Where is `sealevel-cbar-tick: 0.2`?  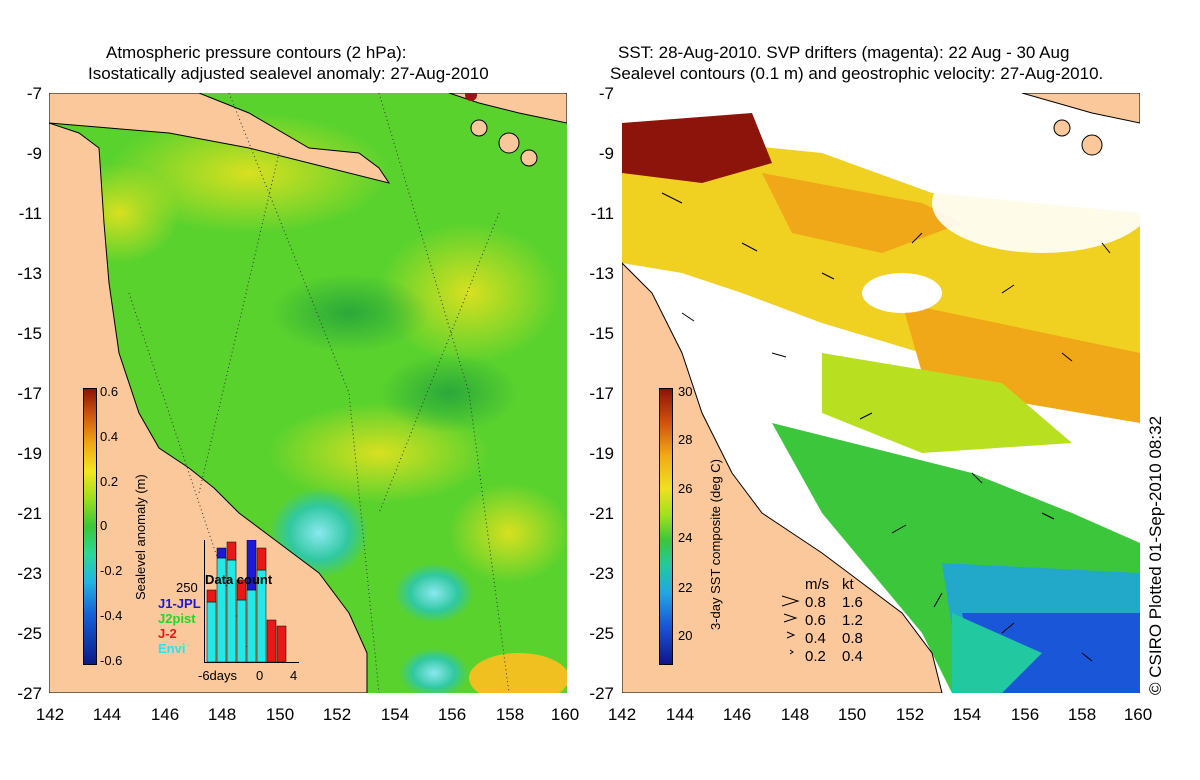 sealevel-cbar-tick: 0.2 is located at coordinates (109, 481).